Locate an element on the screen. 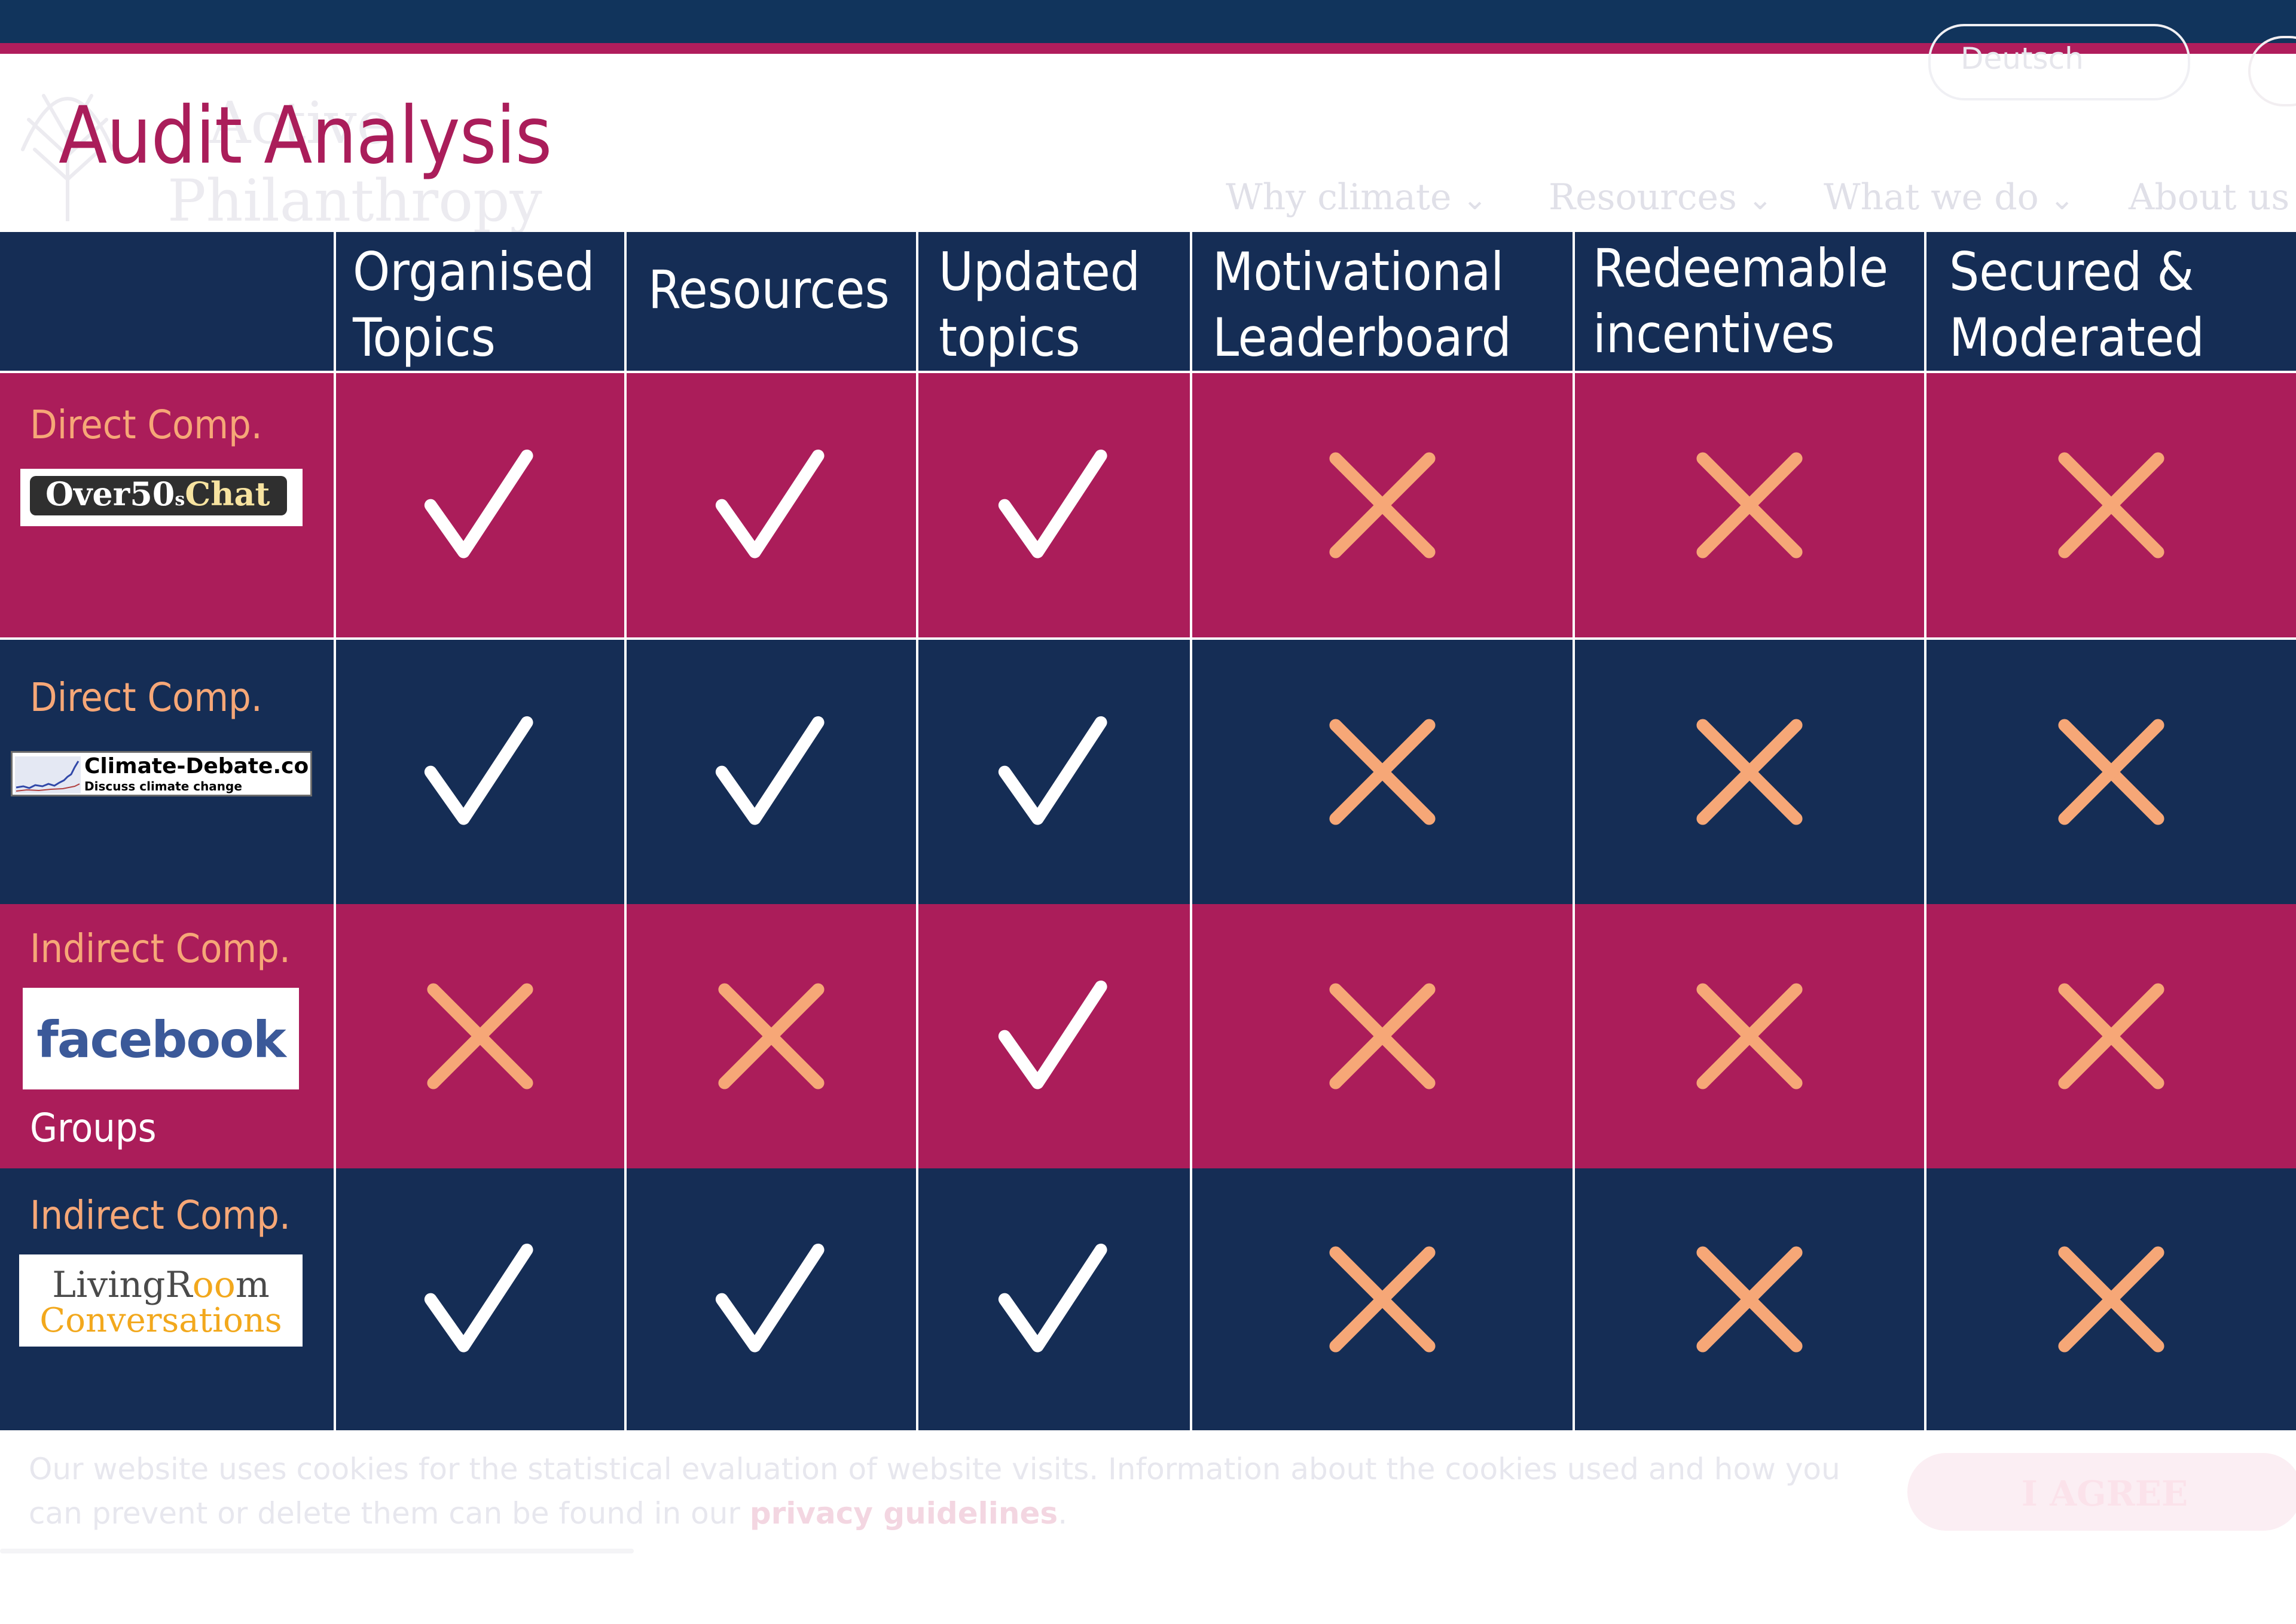 The width and height of the screenshot is (2296, 1624). logo-text-small: s is located at coordinates (180, 499).